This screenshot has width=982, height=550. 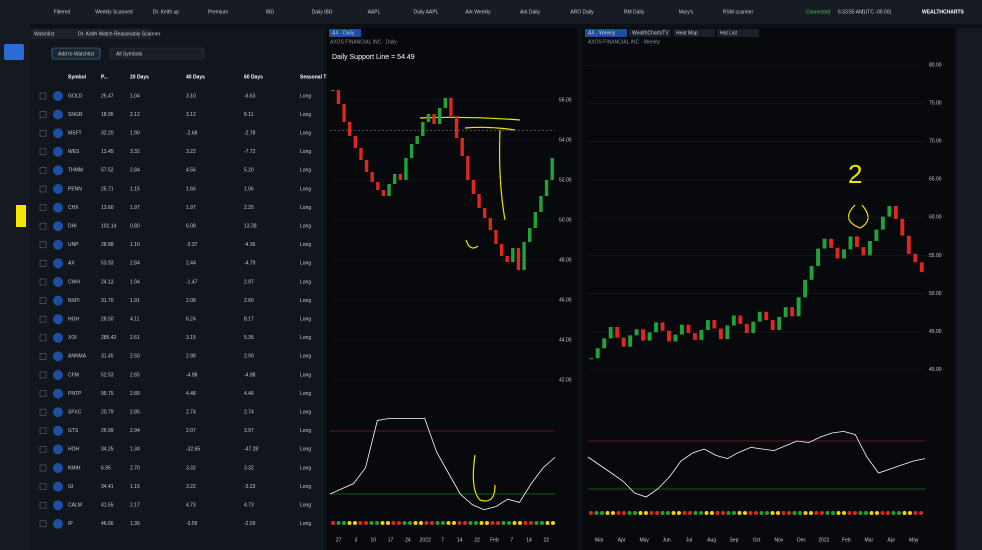 What do you see at coordinates (73, 431) in the screenshot?
I see `symbol: GTS` at bounding box center [73, 431].